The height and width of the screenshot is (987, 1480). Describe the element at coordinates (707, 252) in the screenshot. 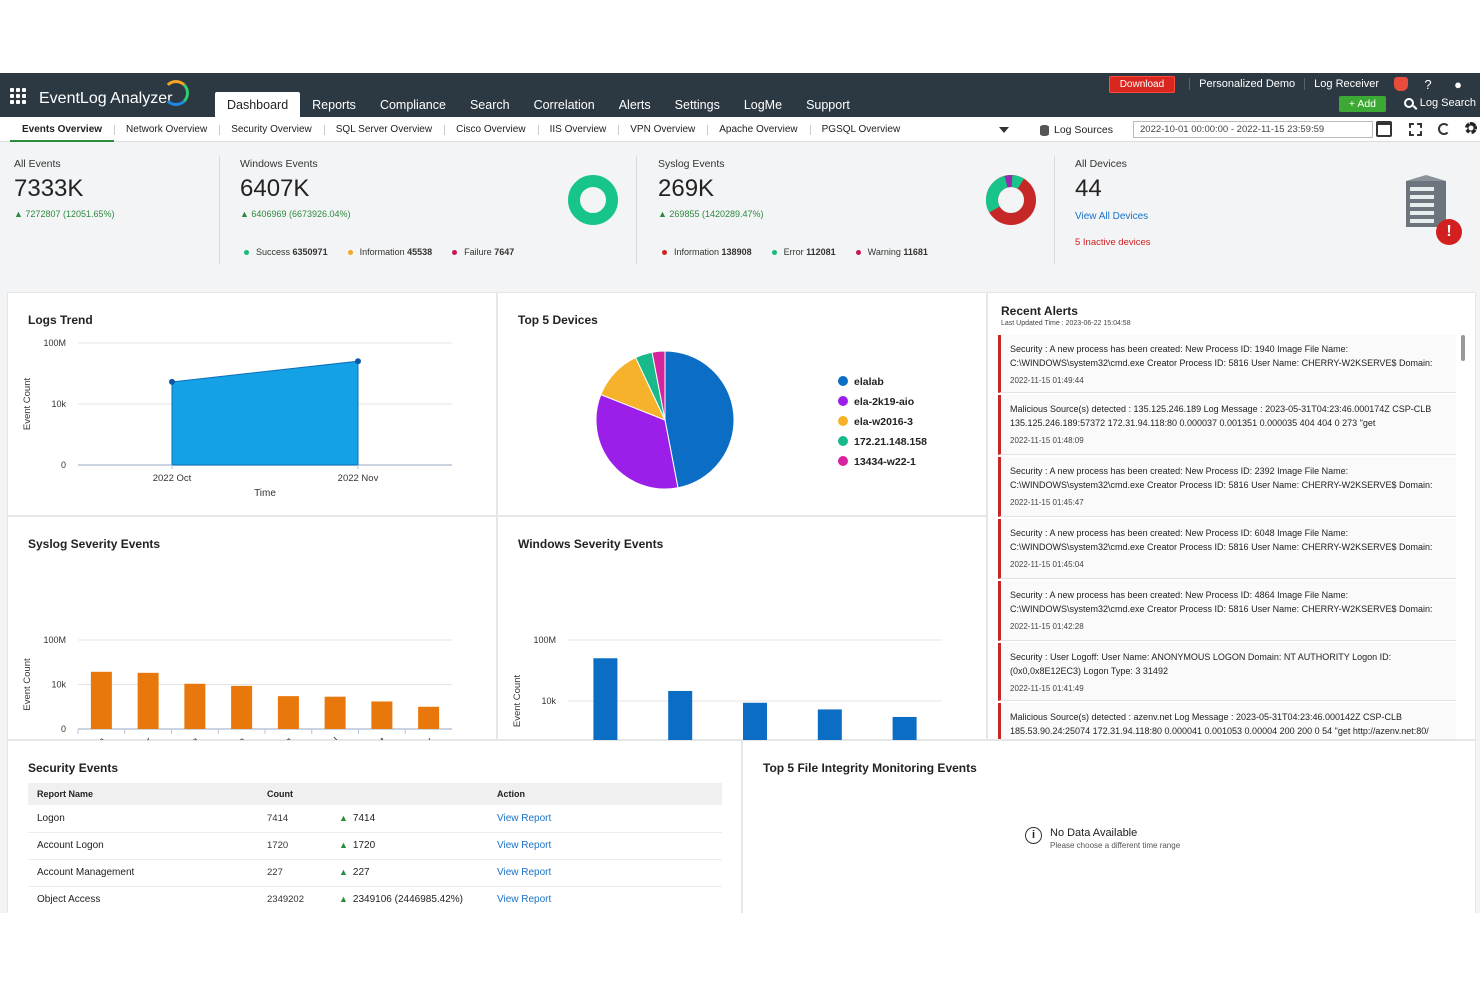

I see `legend-item: Information 138908` at that location.